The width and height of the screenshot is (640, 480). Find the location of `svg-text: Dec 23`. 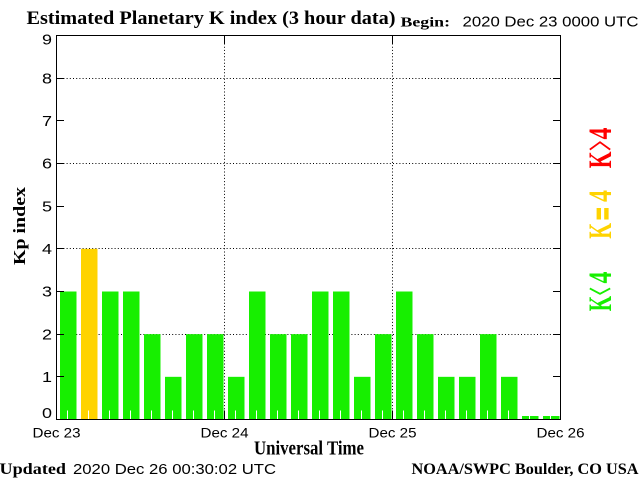

svg-text: Dec 23 is located at coordinates (57, 432).